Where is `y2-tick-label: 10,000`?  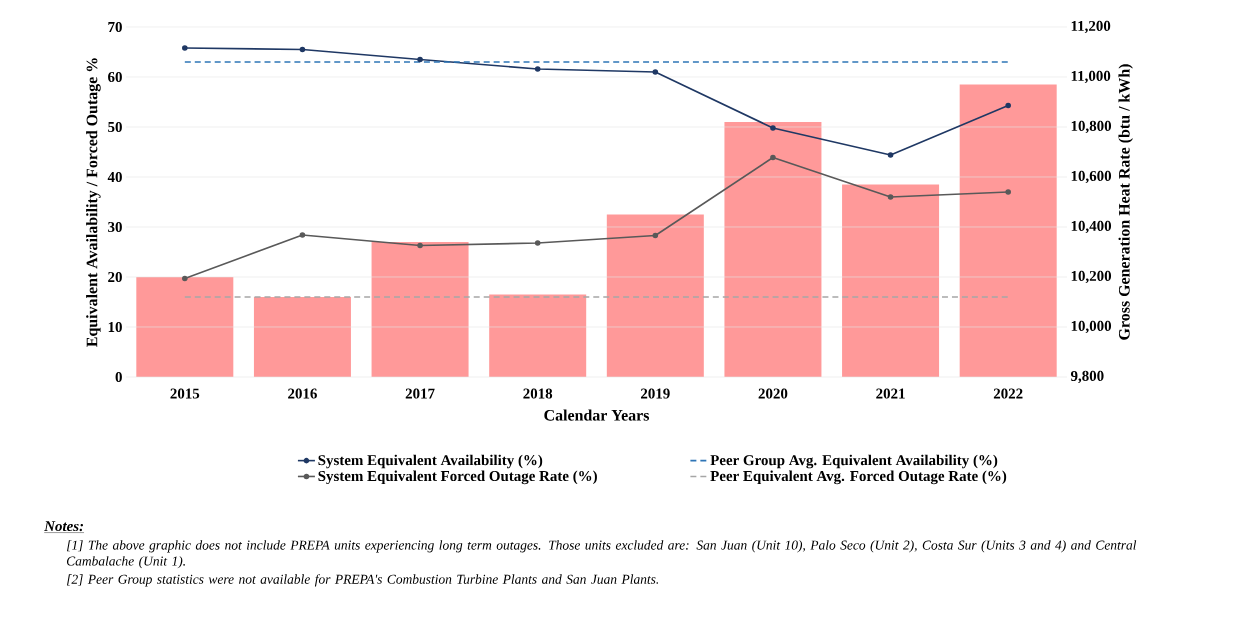
y2-tick-label: 10,000 is located at coordinates (1091, 327).